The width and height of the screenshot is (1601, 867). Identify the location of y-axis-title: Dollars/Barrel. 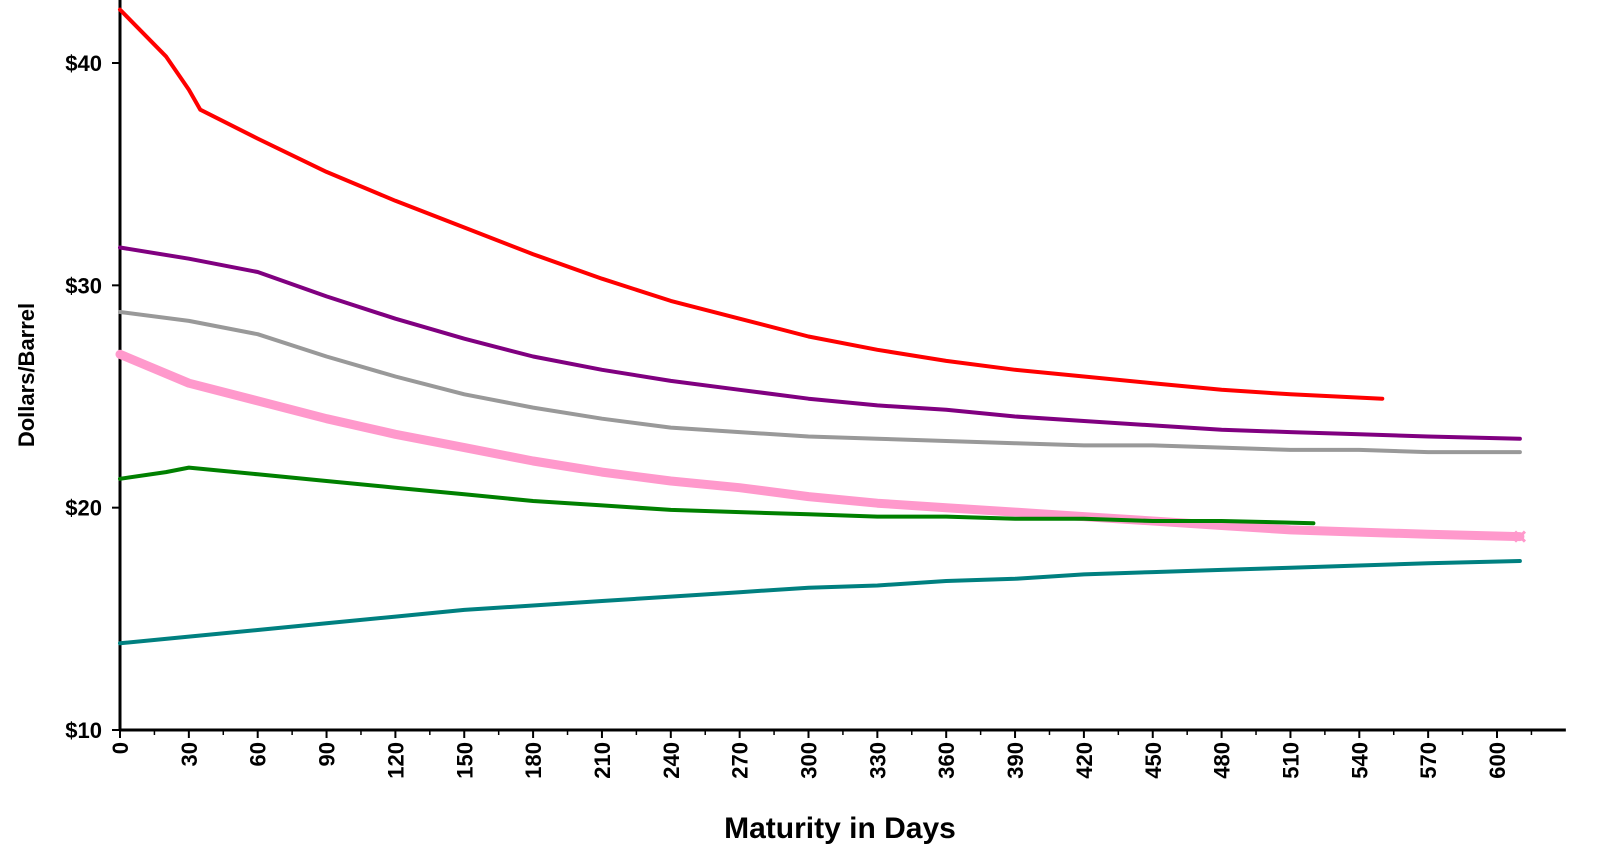
(26, 375).